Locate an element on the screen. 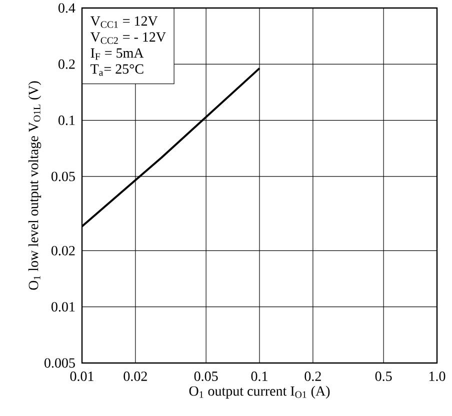  x-tick-label: 0.5 is located at coordinates (383, 377).